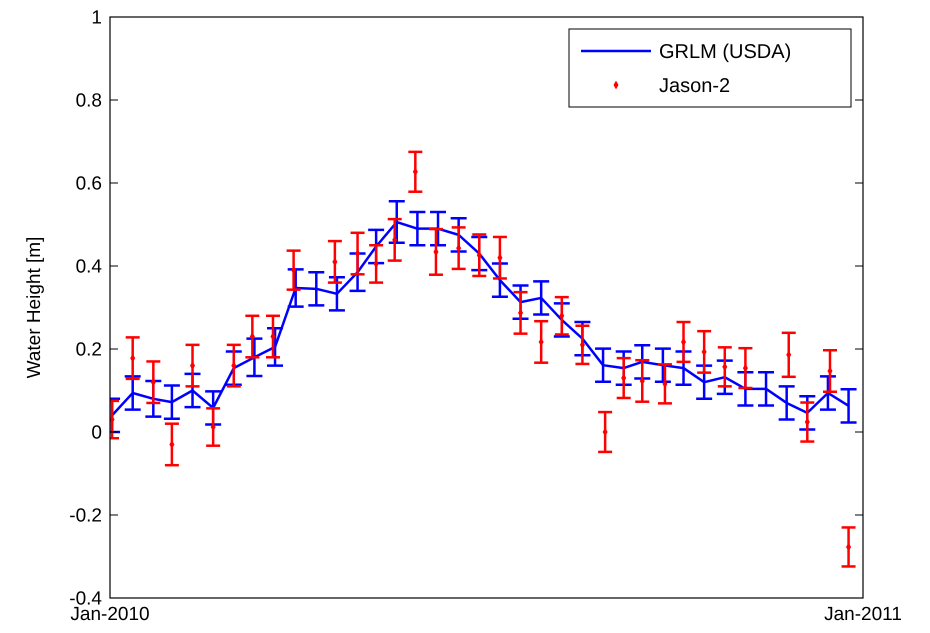 This screenshot has height=633, width=930. What do you see at coordinates (863, 614) in the screenshot?
I see `x-tick-label: Jan-2011` at bounding box center [863, 614].